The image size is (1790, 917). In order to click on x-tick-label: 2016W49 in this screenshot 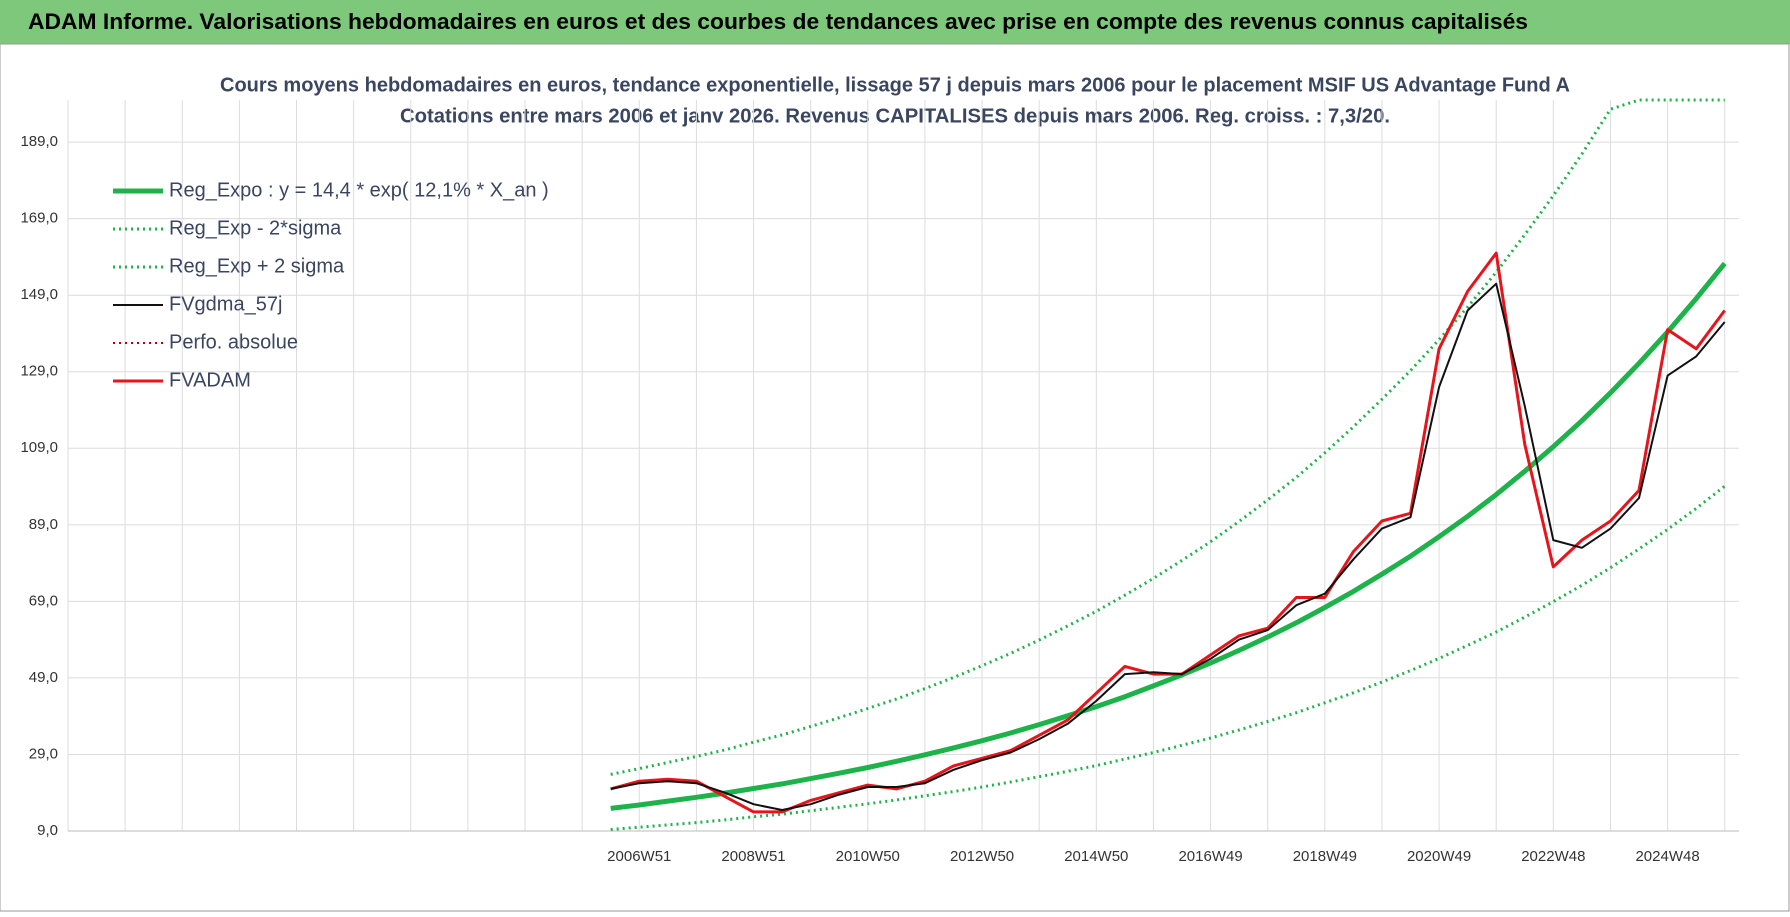, I will do `click(1210, 856)`.